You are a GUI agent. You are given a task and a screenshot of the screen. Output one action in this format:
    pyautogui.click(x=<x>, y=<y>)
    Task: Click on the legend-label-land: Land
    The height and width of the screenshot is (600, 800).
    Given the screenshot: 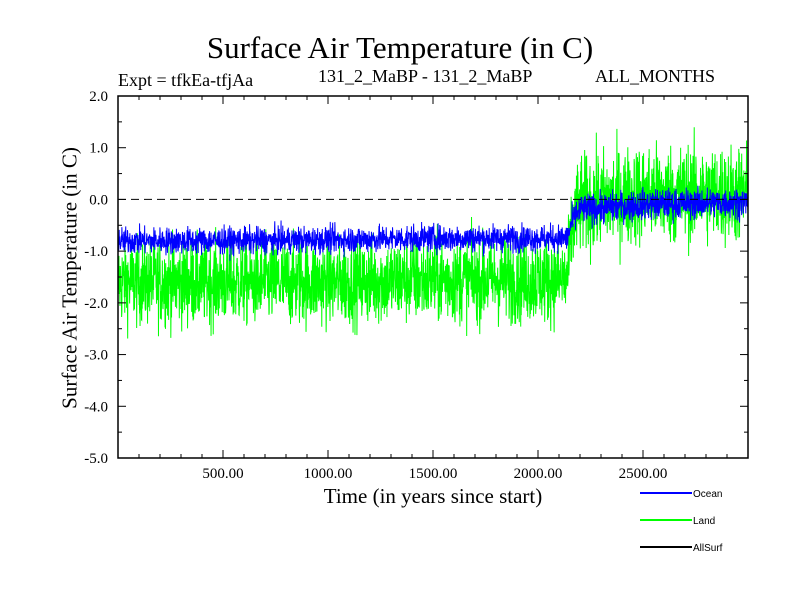 What is the action you would take?
    pyautogui.click(x=704, y=521)
    